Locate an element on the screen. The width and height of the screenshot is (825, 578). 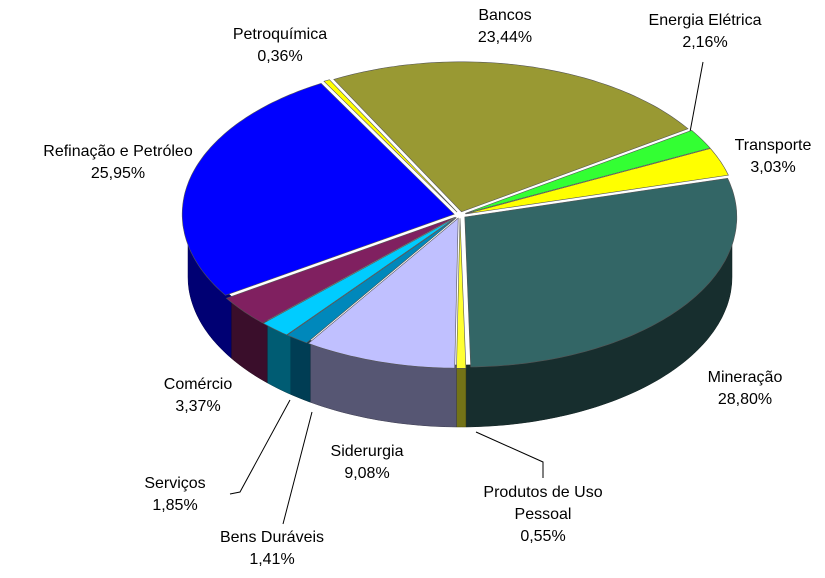
slice-label: Produtos de Uso Pessoal 0,55% is located at coordinates (543, 515).